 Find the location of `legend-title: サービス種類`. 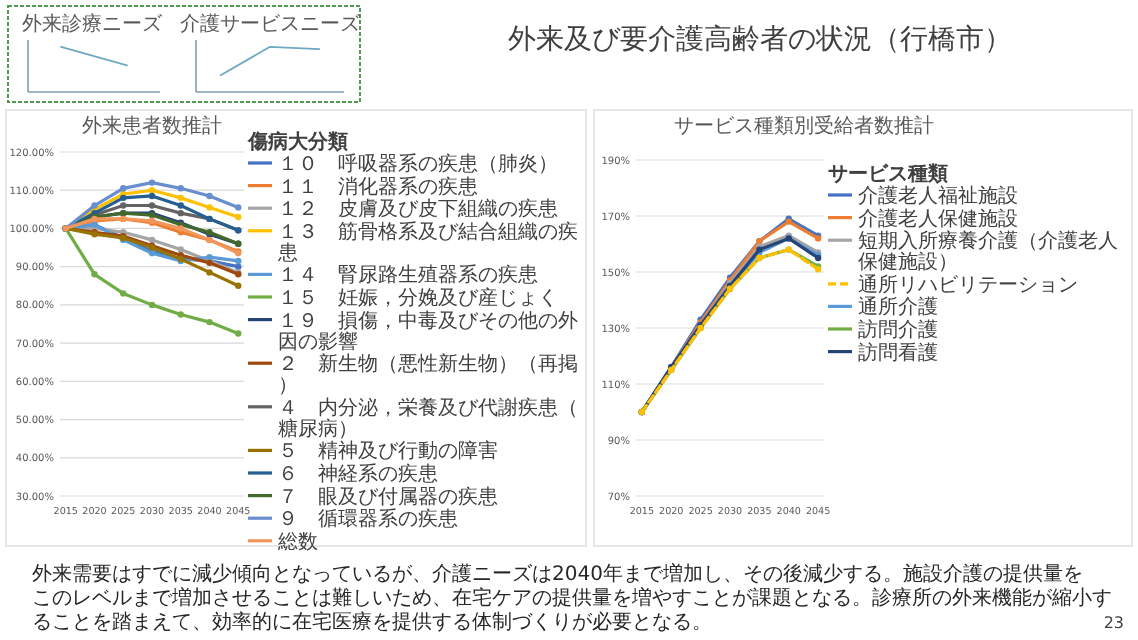

legend-title: サービス種類 is located at coordinates (888, 174).